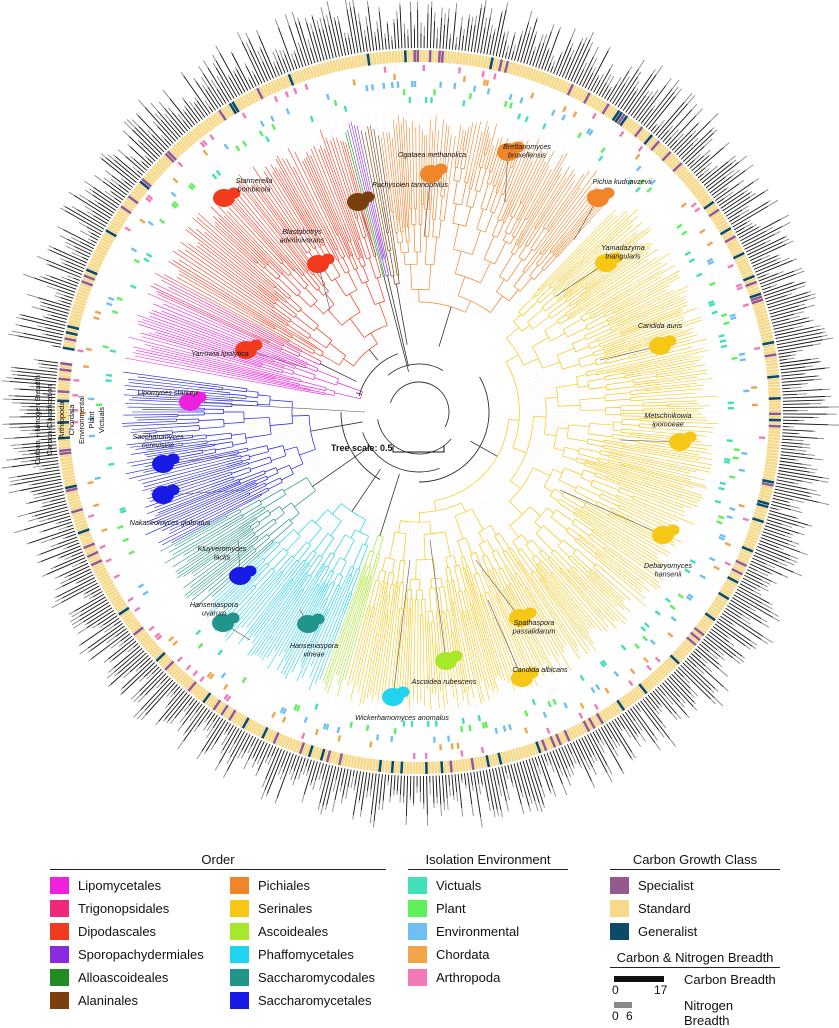 This screenshot has height=1028, width=839. What do you see at coordinates (410, 204) in the screenshot?
I see `leaf-guide-line` at bounding box center [410, 204].